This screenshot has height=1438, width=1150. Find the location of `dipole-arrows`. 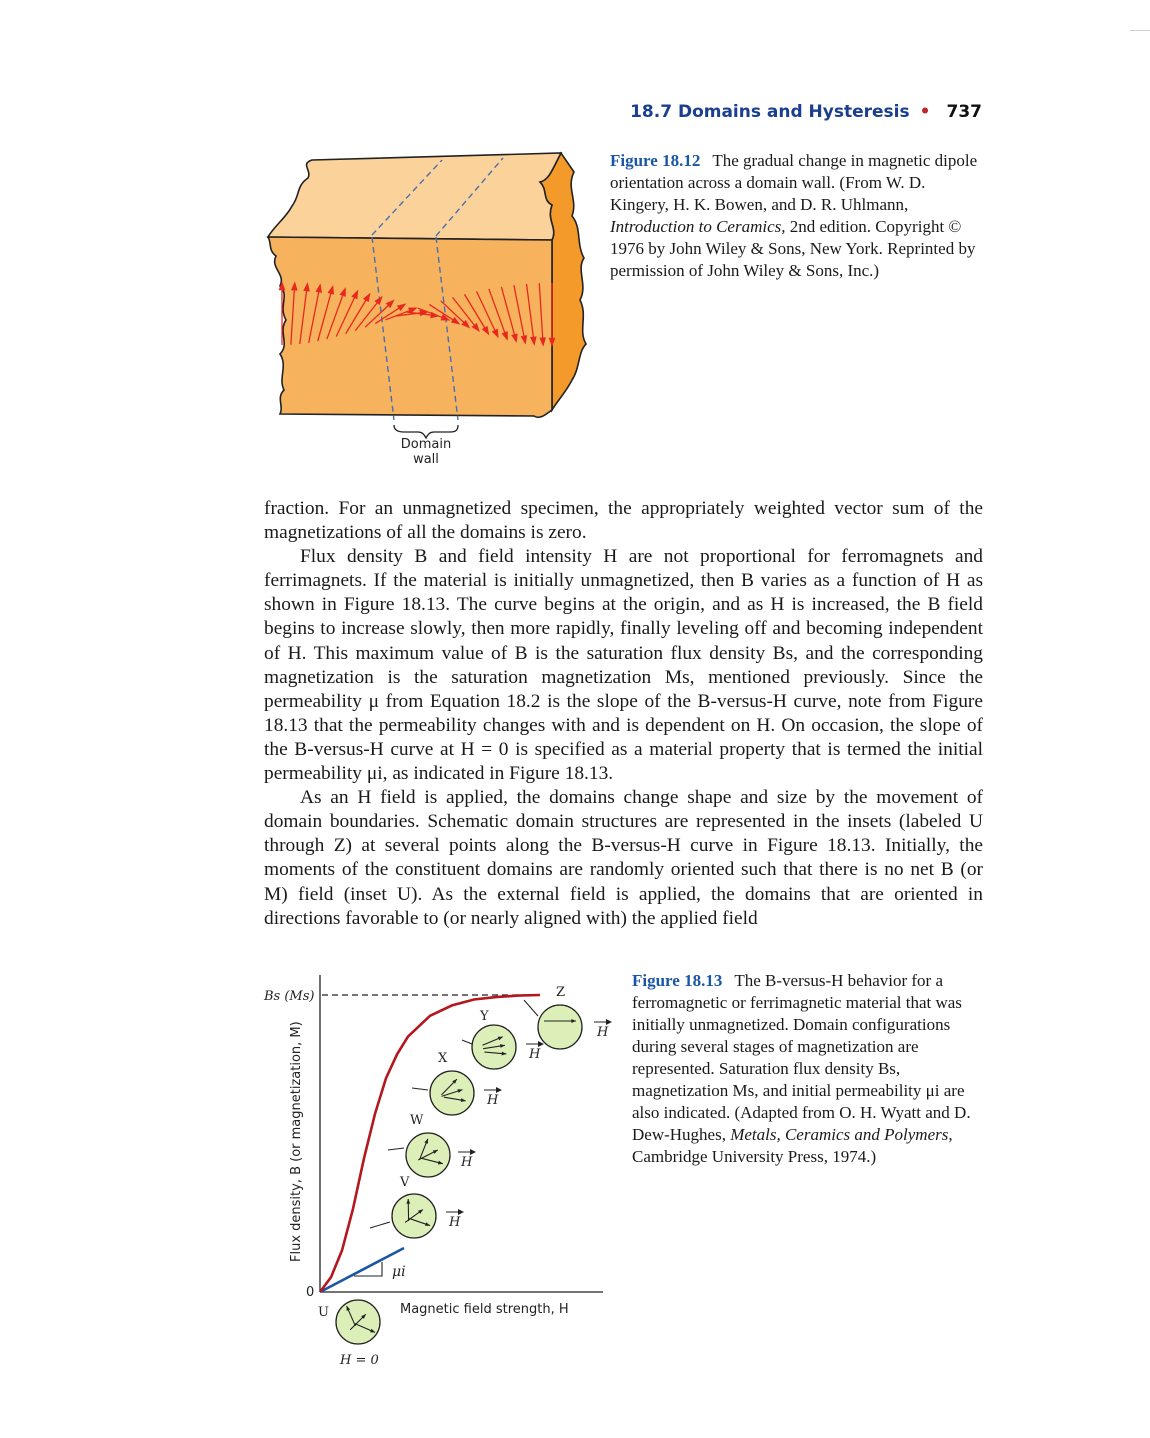

dipole-arrows is located at coordinates (417, 314).